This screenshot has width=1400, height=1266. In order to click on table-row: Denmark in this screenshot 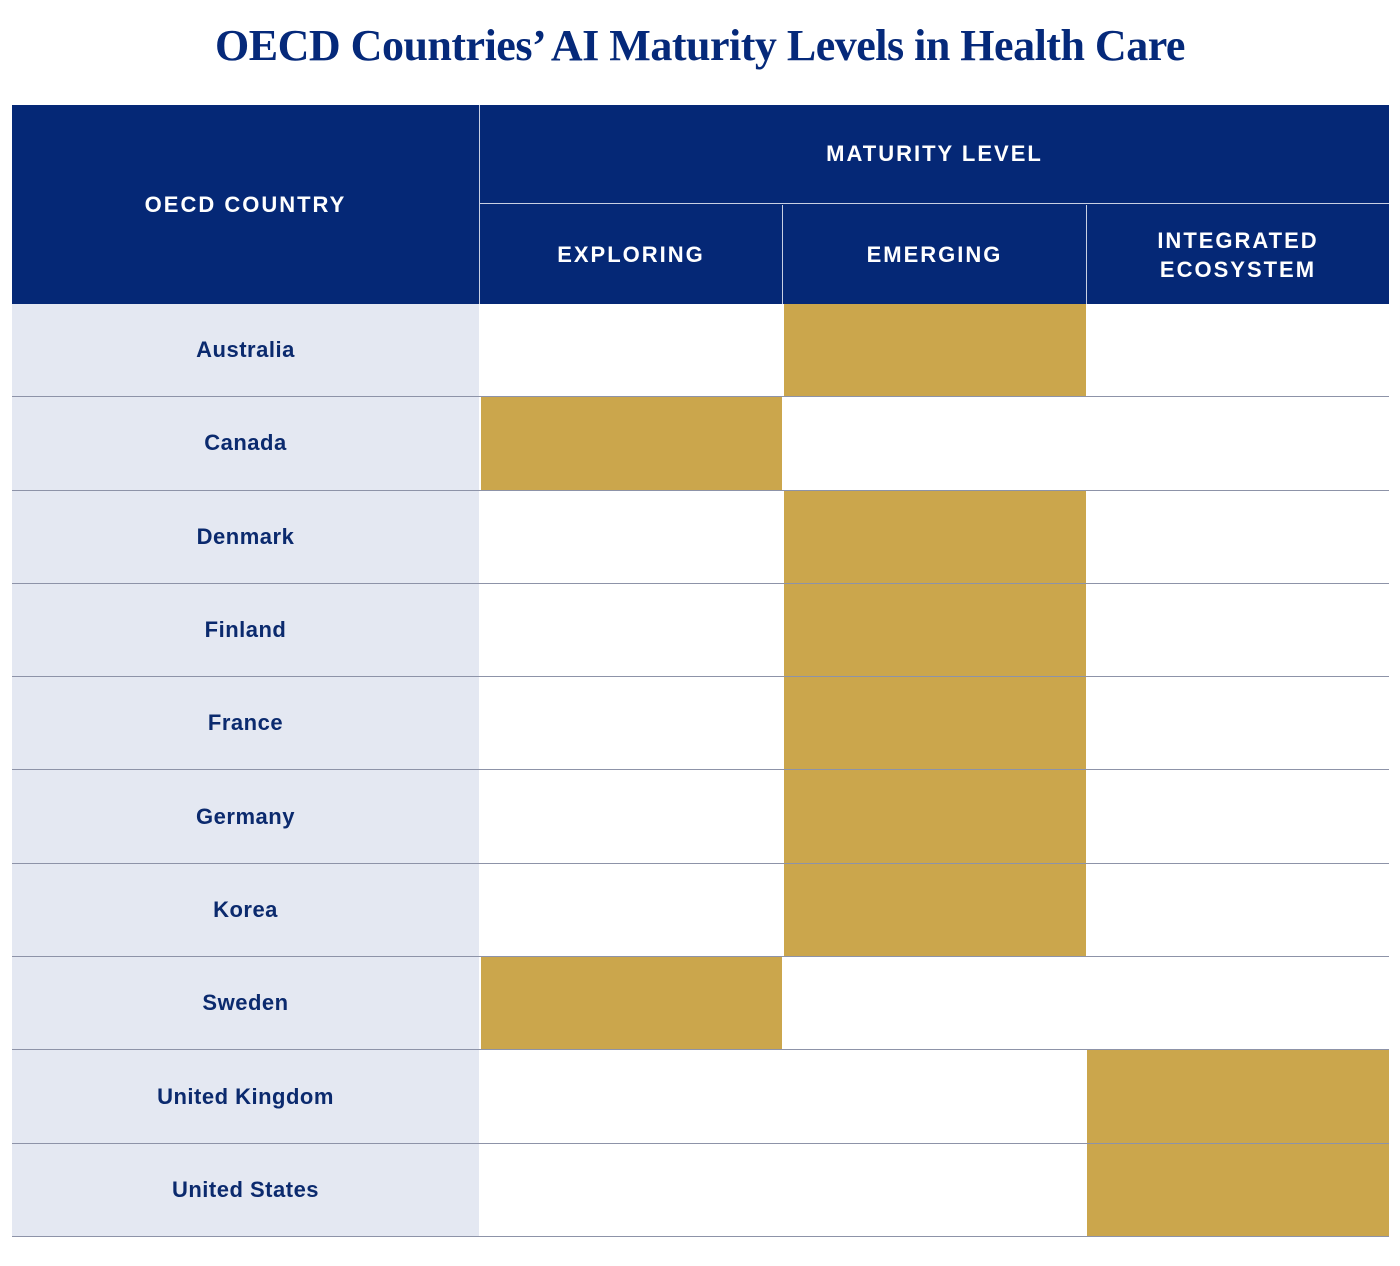, I will do `click(700, 537)`.